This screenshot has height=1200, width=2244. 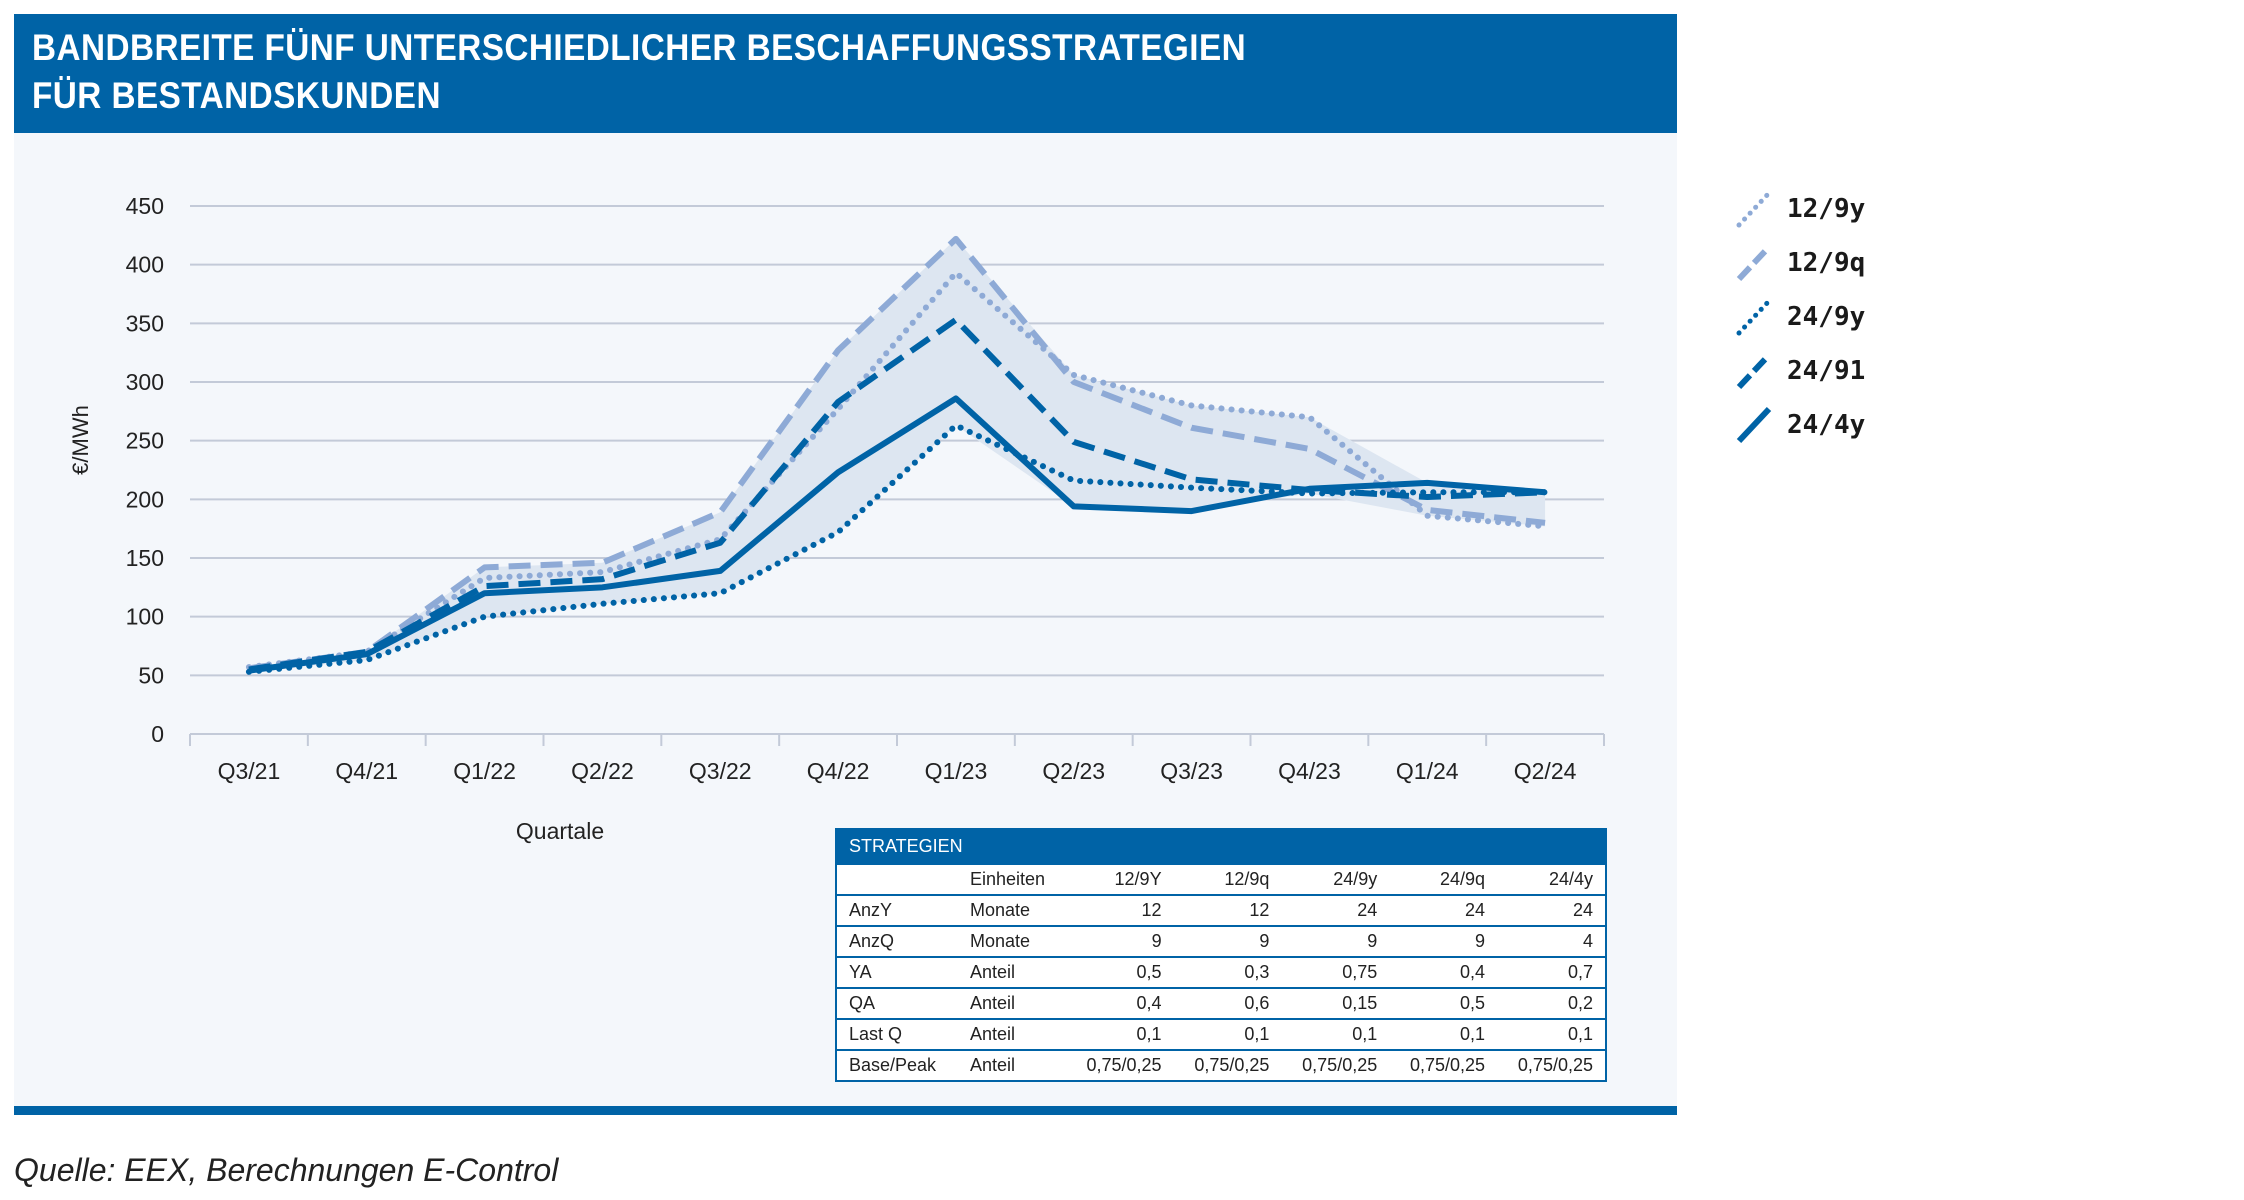 What do you see at coordinates (145, 382) in the screenshot?
I see `y-tick-label: 300` at bounding box center [145, 382].